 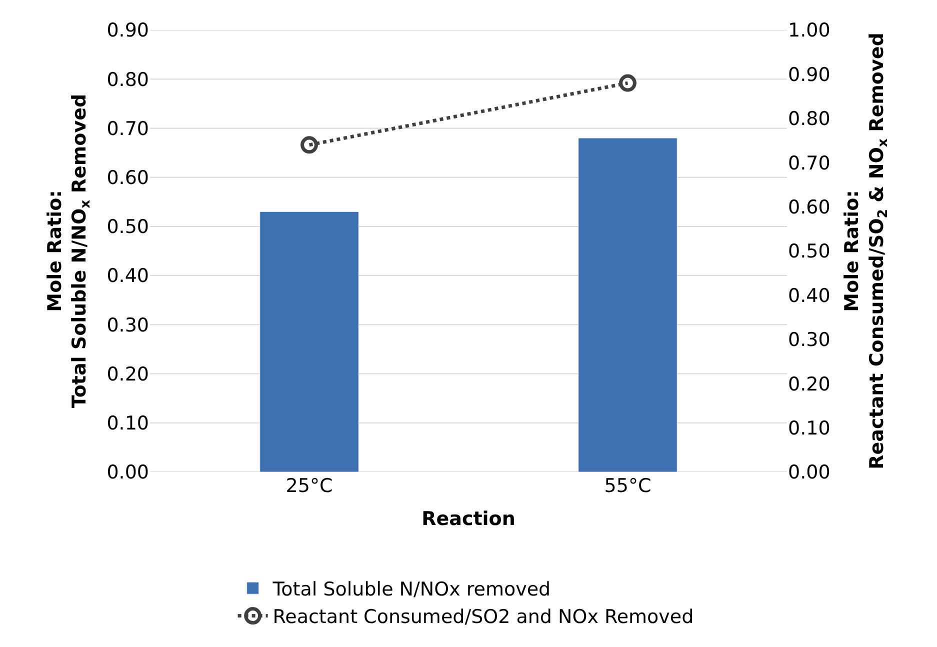 I want to click on y-tick-label: 0.50, so click(x=127, y=227).